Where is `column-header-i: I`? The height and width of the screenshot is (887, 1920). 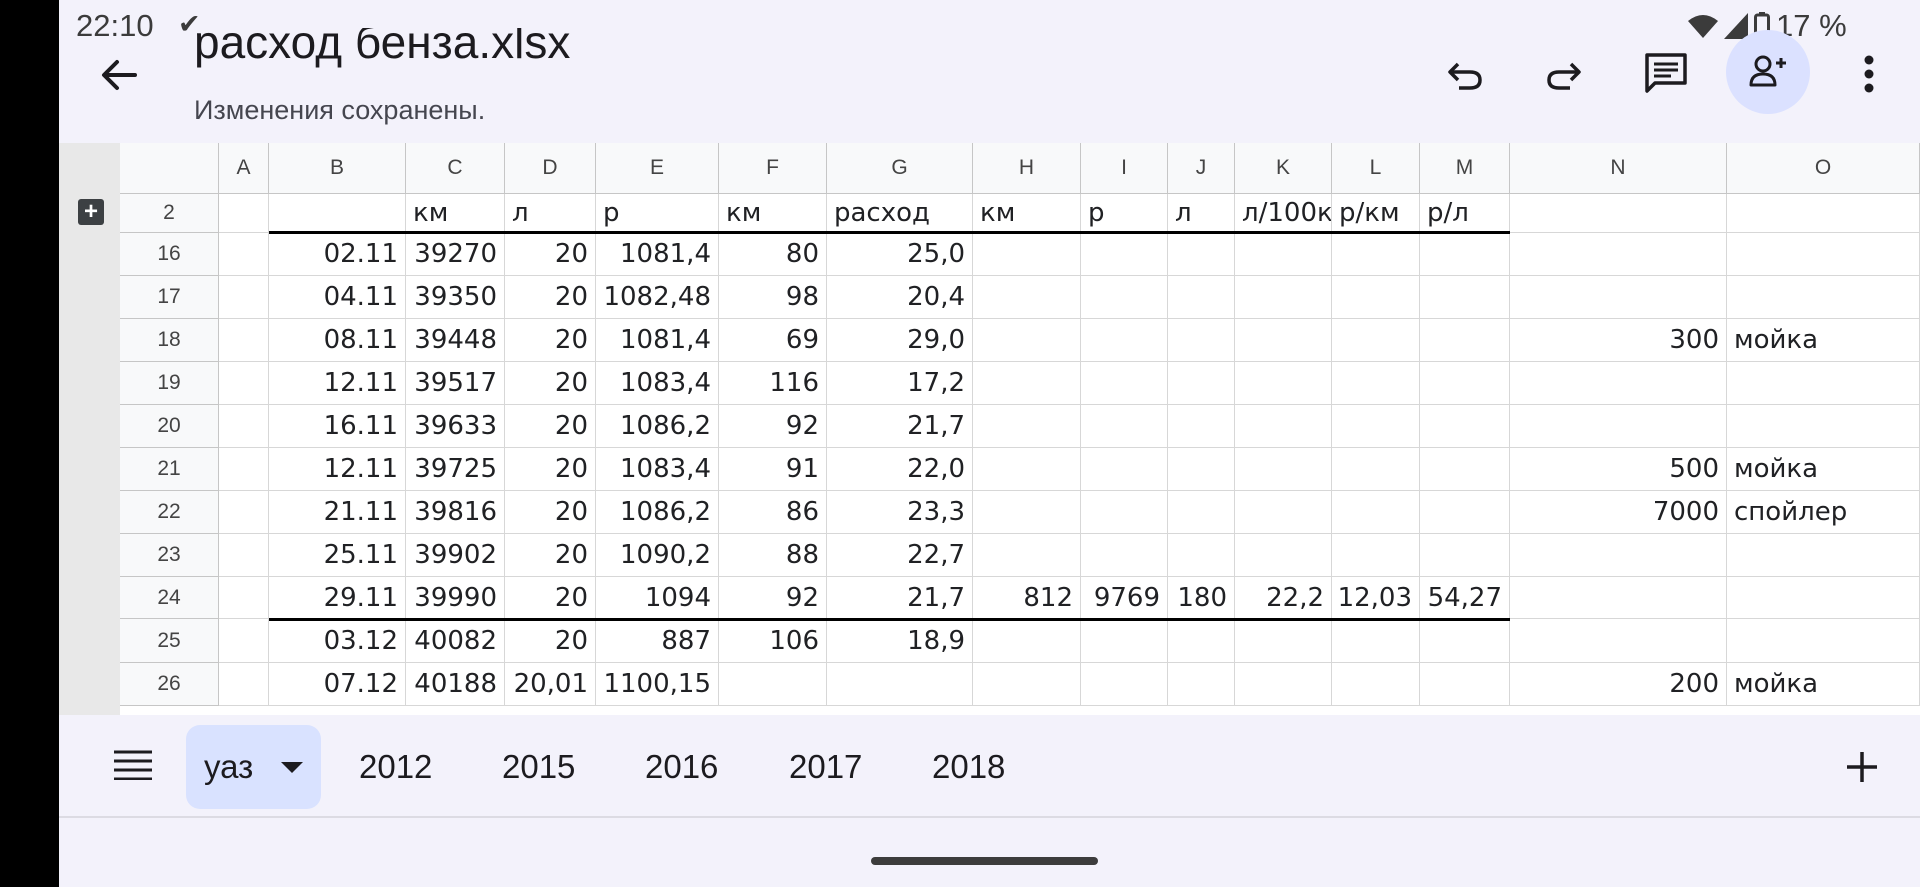 column-header-i: I is located at coordinates (1124, 168).